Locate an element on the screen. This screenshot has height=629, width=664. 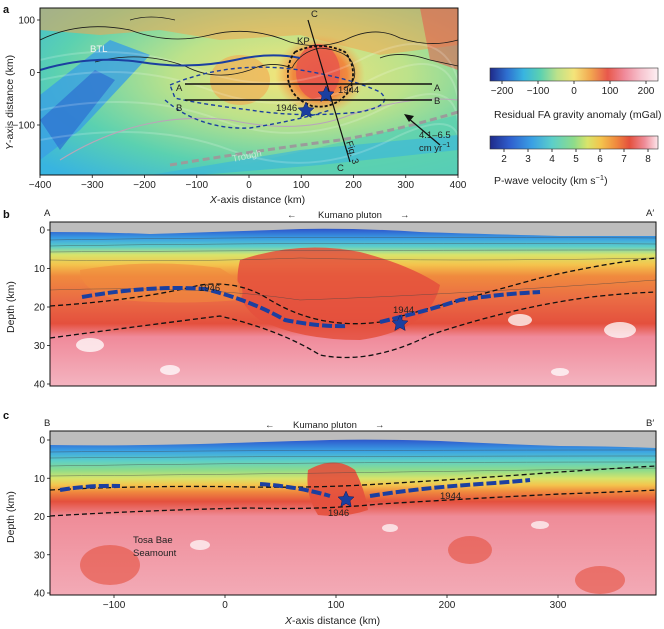
panel-c-label: c is located at coordinates (6, 416).